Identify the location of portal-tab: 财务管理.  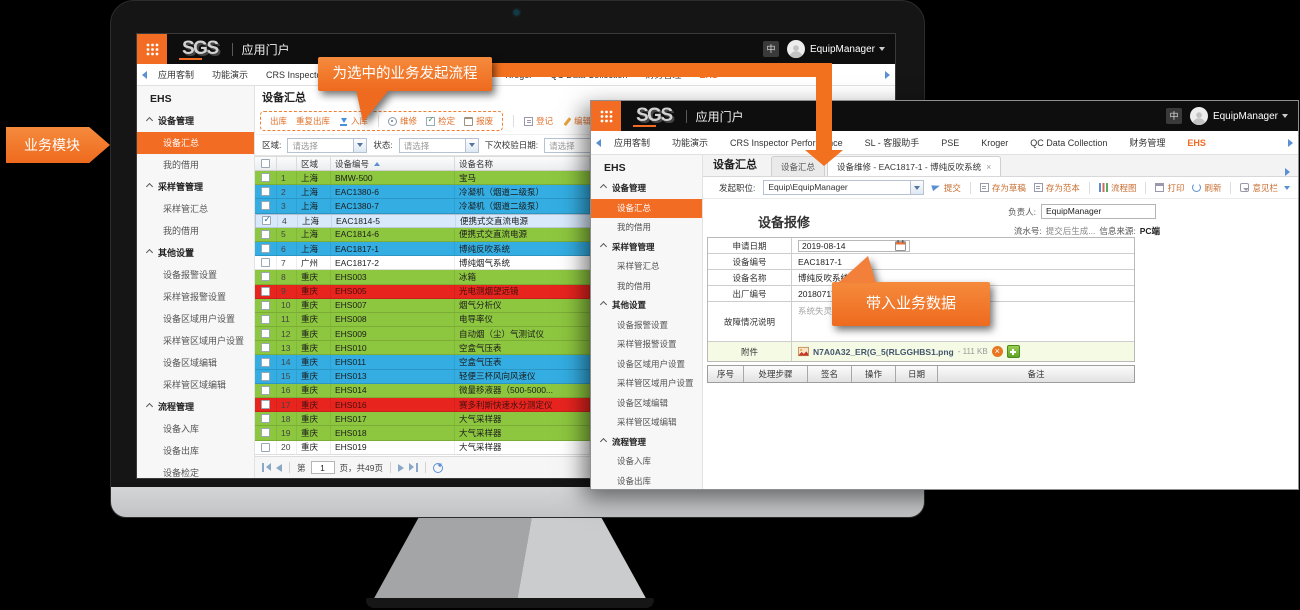
(1147, 142).